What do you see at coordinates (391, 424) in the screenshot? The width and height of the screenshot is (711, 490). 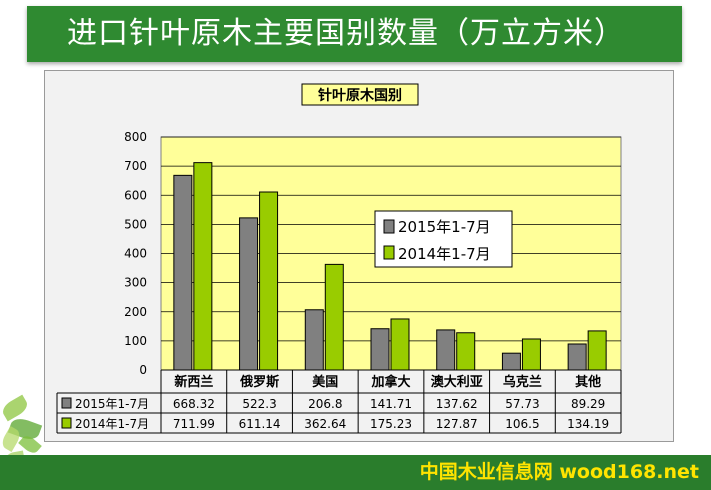 I see `table-cell-value: 175.23` at bounding box center [391, 424].